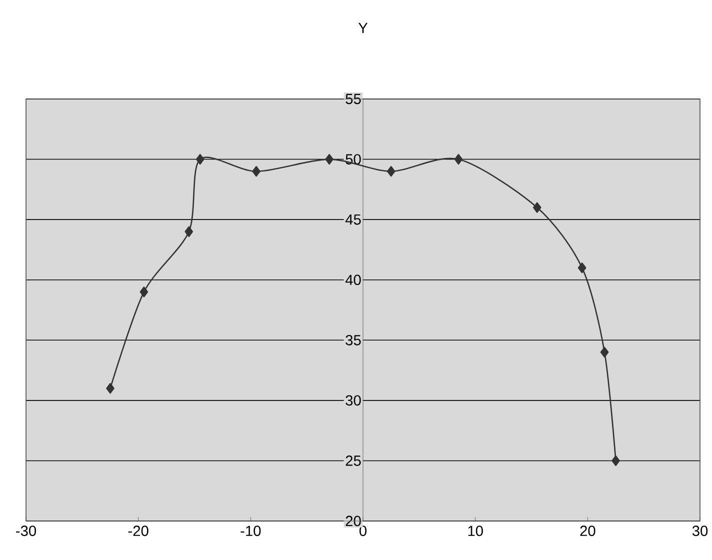 This screenshot has width=712, height=560. What do you see at coordinates (353, 340) in the screenshot?
I see `y-tick-label: 35` at bounding box center [353, 340].